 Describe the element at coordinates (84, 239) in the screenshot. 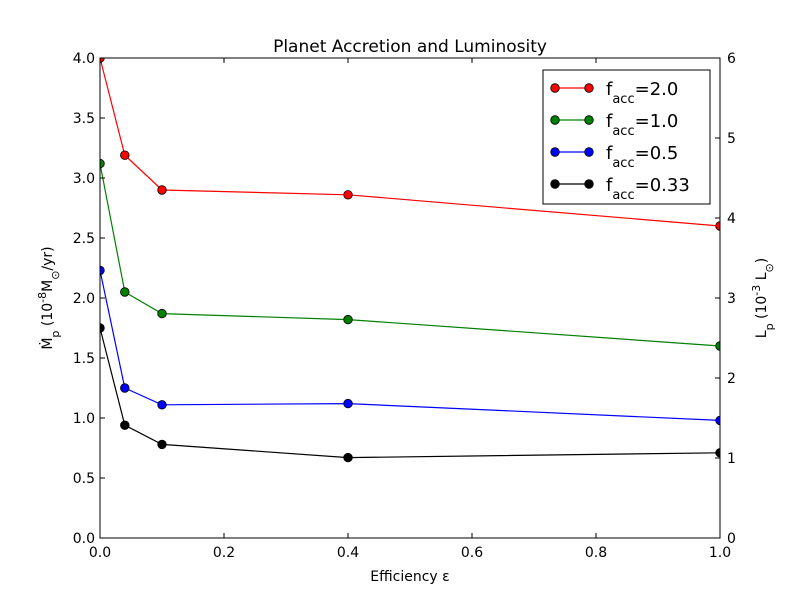

I see `y-tick-label: 2.5` at that location.